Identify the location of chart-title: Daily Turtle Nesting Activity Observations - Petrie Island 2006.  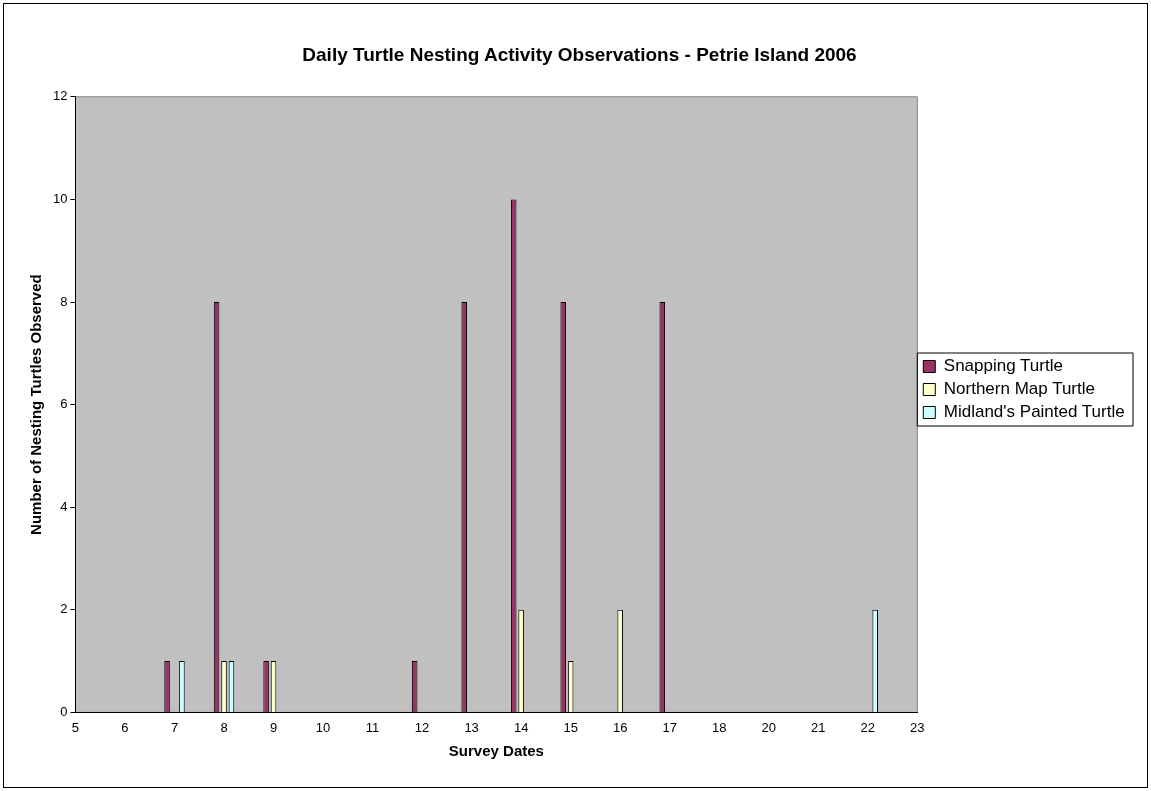
(579, 54).